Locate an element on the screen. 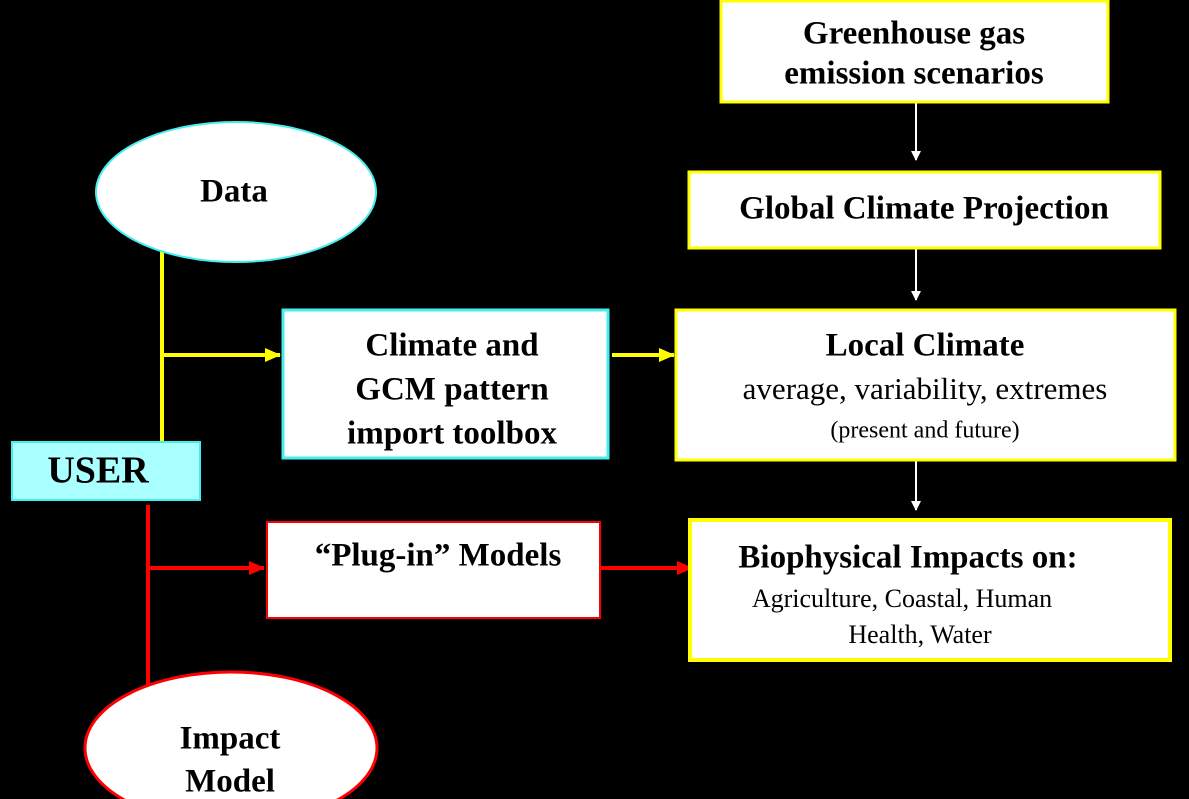  node-label: Agriculture, Coastal, Human is located at coordinates (902, 598).